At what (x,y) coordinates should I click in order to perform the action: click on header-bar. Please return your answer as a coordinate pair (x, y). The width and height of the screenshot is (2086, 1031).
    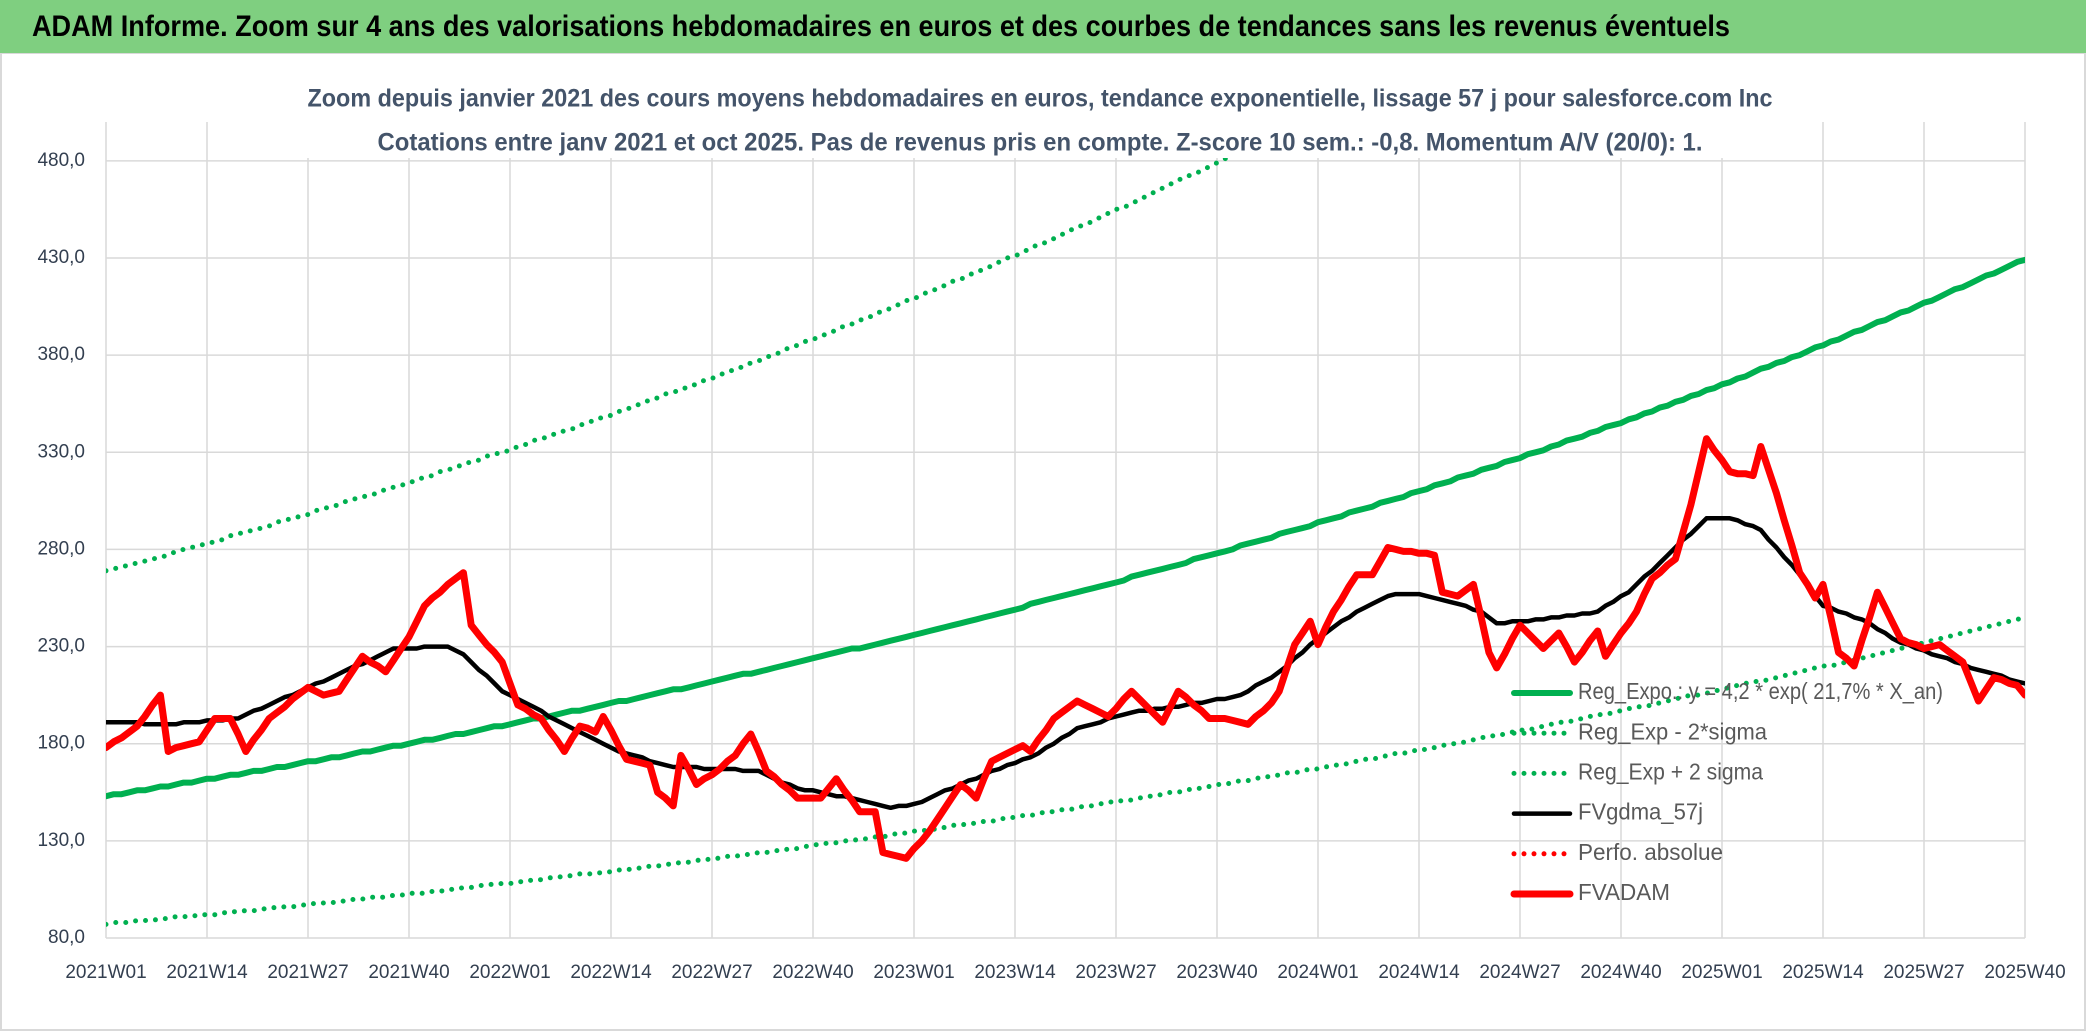
    Looking at the image, I should click on (1043, 26).